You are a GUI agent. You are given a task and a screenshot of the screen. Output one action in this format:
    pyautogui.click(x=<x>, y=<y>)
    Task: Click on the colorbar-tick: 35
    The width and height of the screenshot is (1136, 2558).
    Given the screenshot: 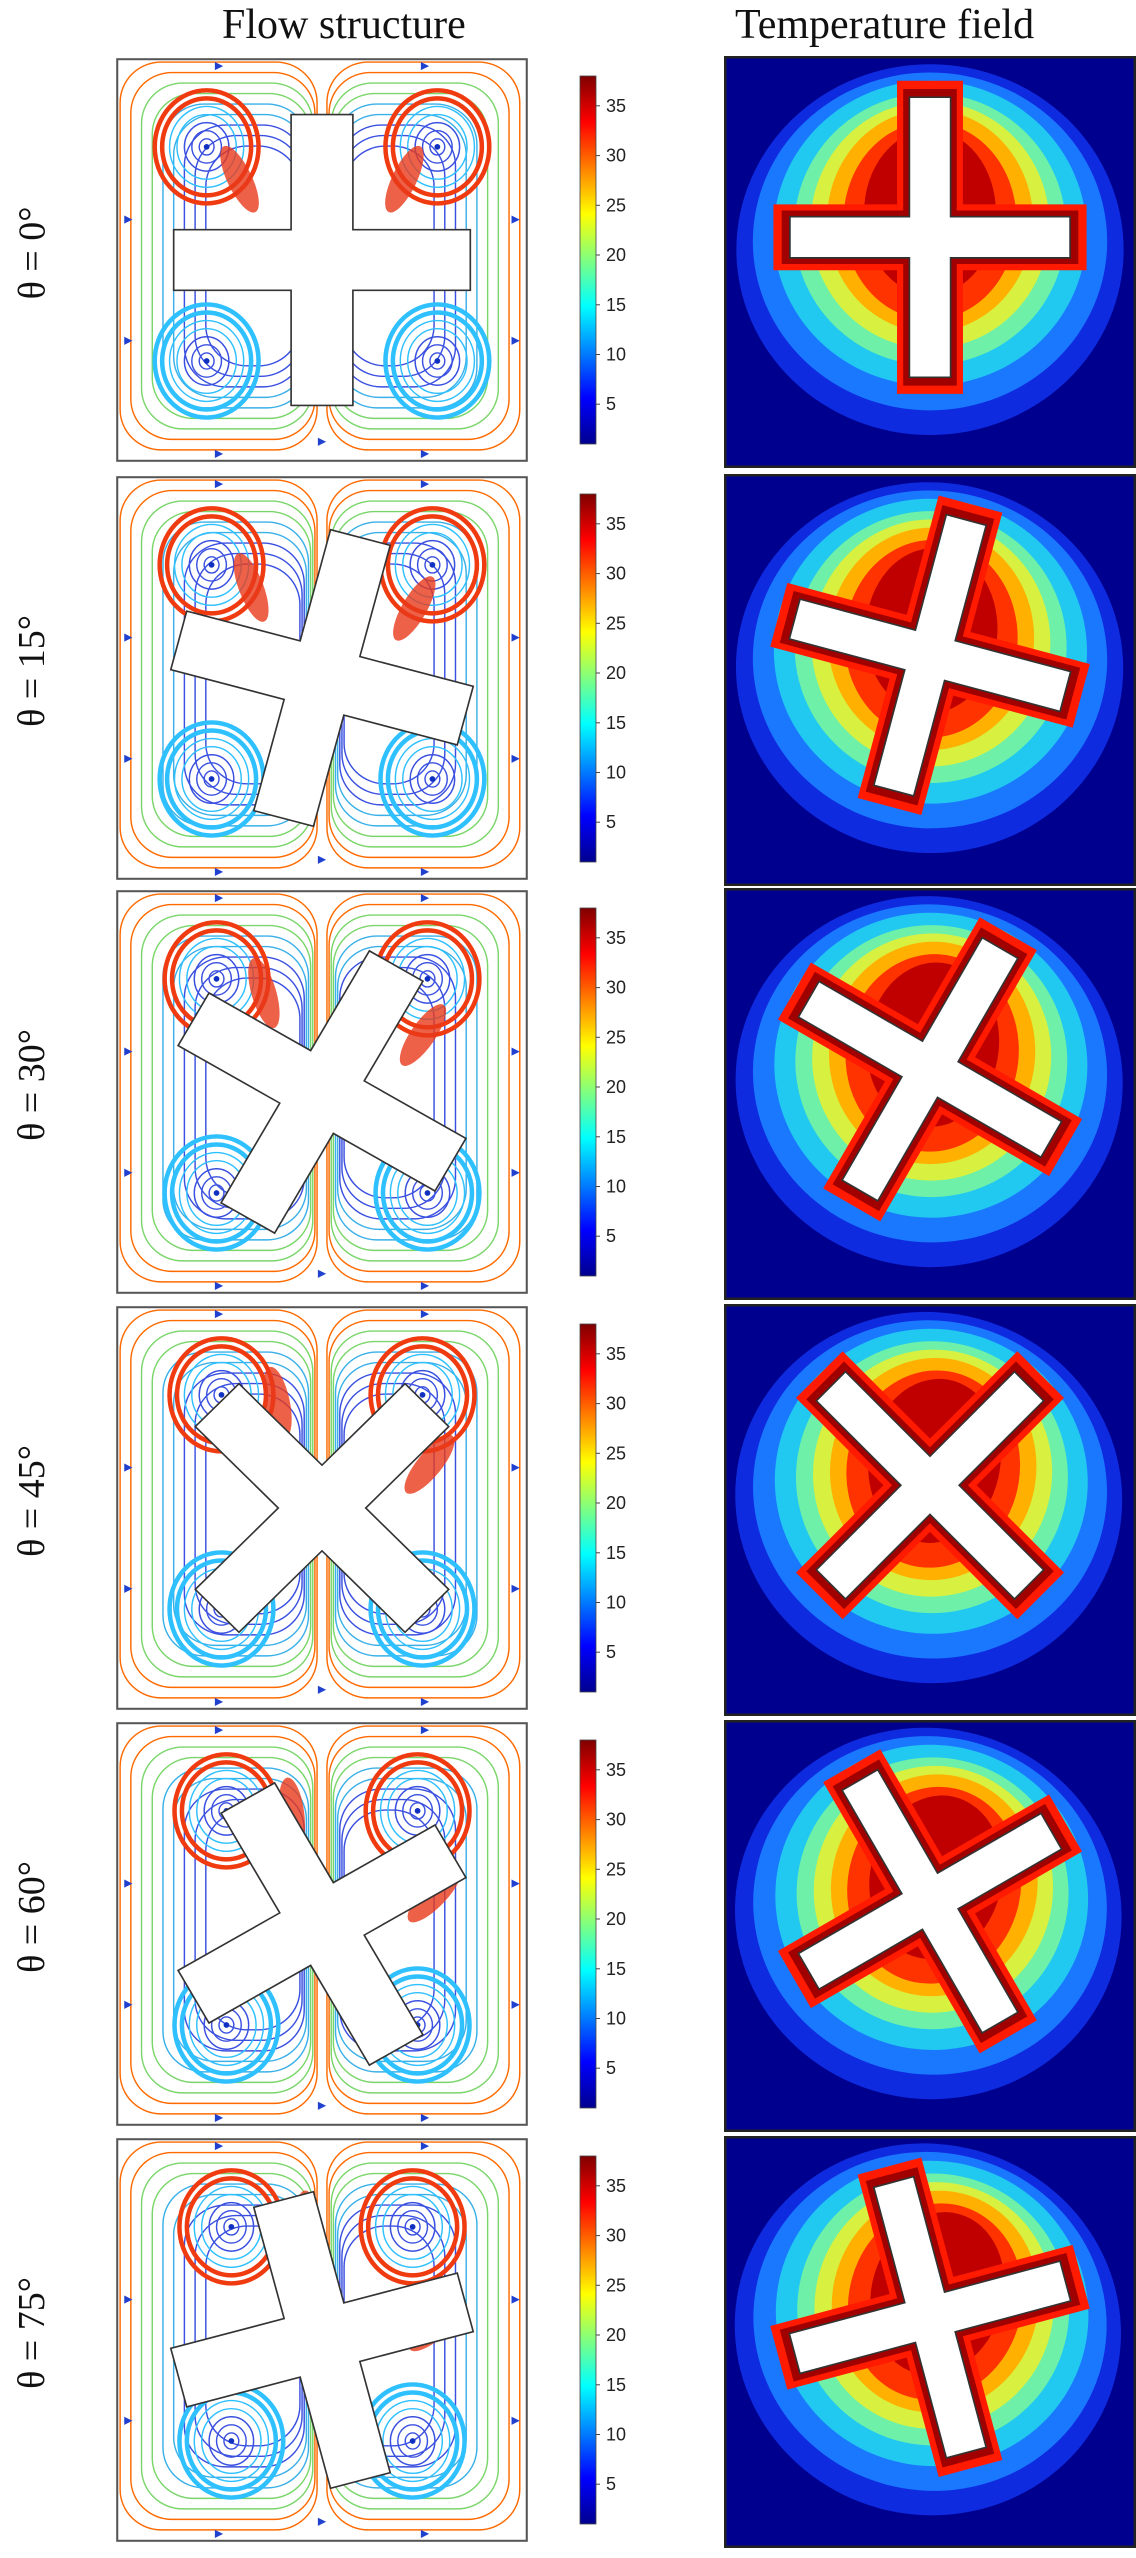 What is the action you would take?
    pyautogui.click(x=616, y=106)
    